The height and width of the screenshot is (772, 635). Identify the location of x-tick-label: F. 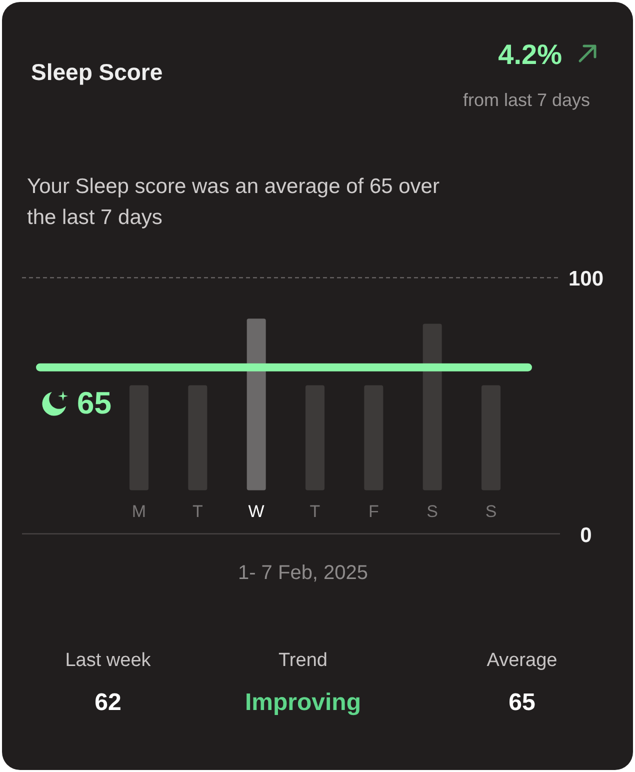
(373, 511).